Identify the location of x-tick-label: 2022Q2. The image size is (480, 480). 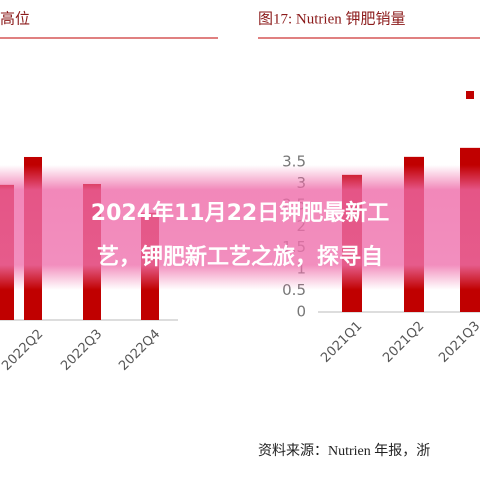
(23, 350).